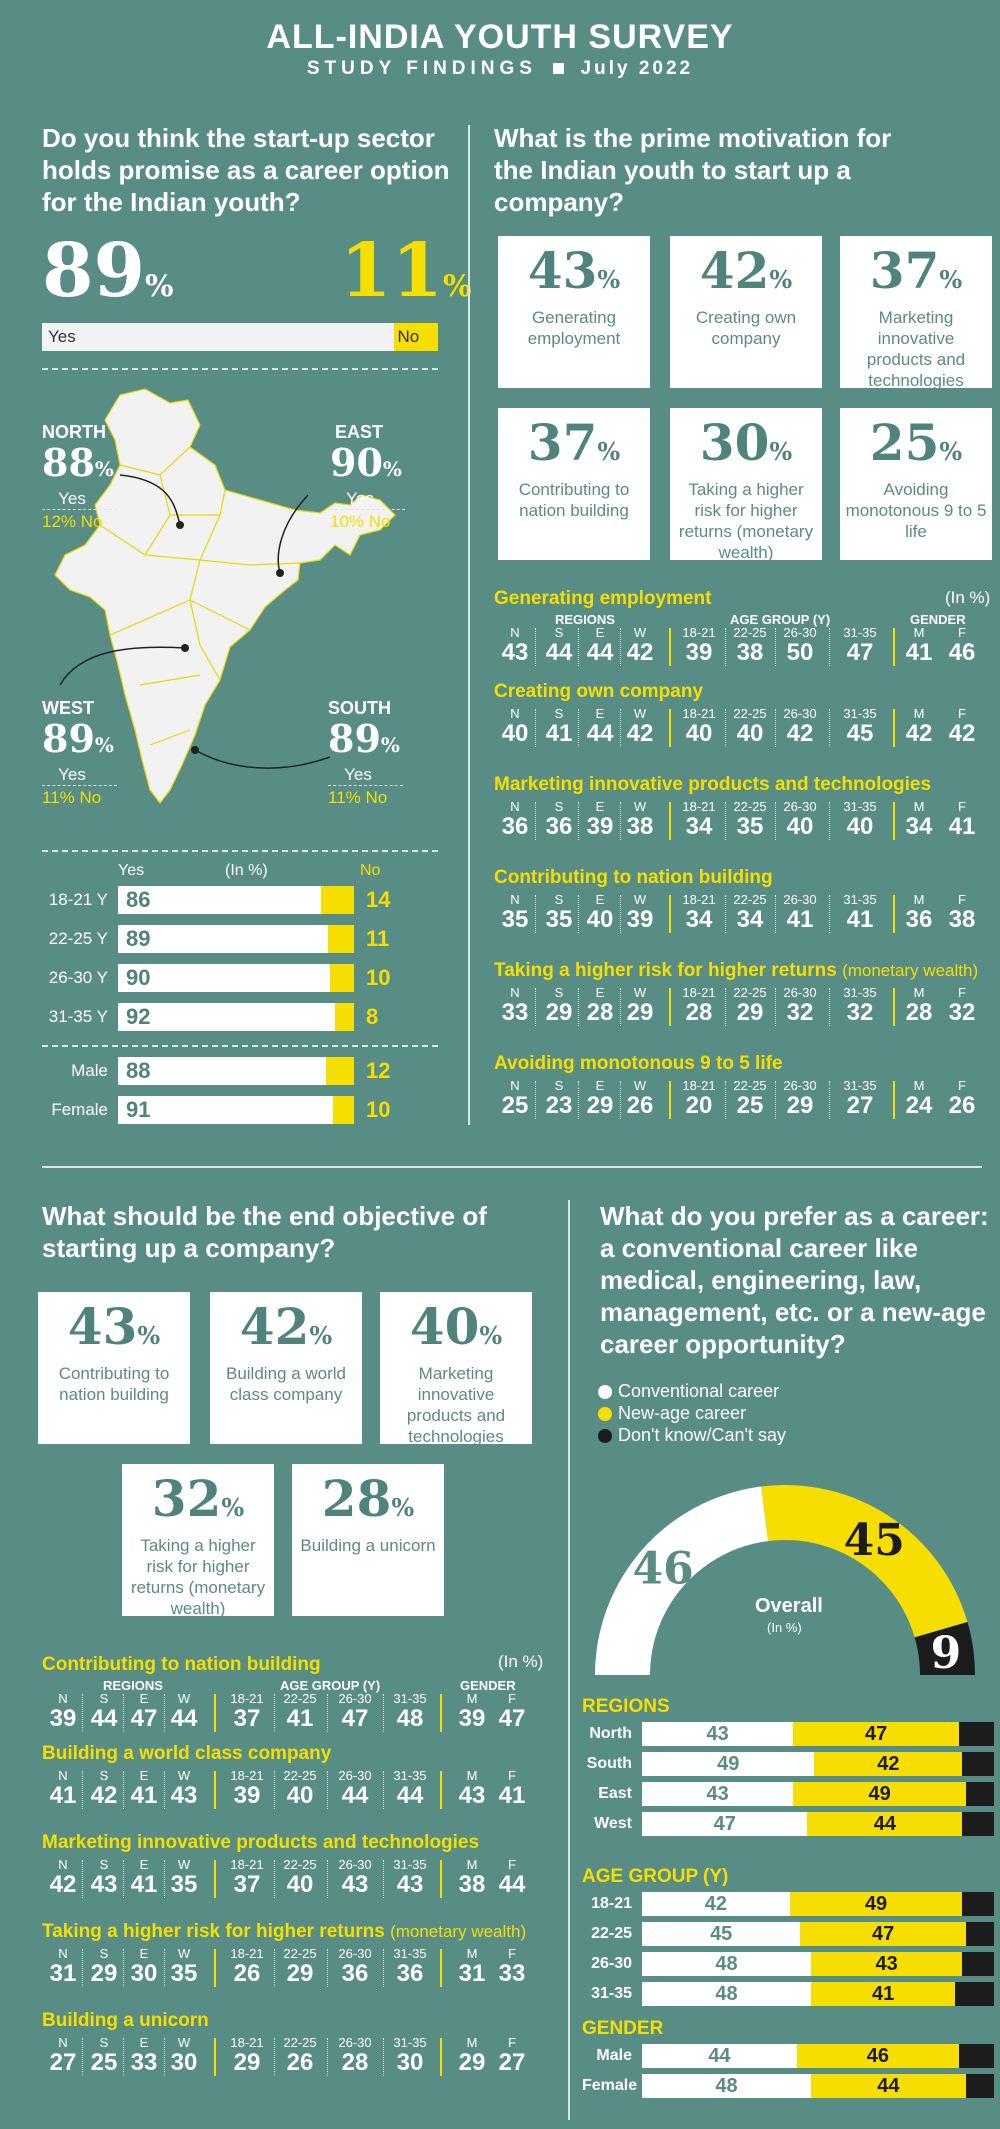 This screenshot has width=1000, height=2129. What do you see at coordinates (104, 1877) in the screenshot?
I see `table-cell: S 43` at bounding box center [104, 1877].